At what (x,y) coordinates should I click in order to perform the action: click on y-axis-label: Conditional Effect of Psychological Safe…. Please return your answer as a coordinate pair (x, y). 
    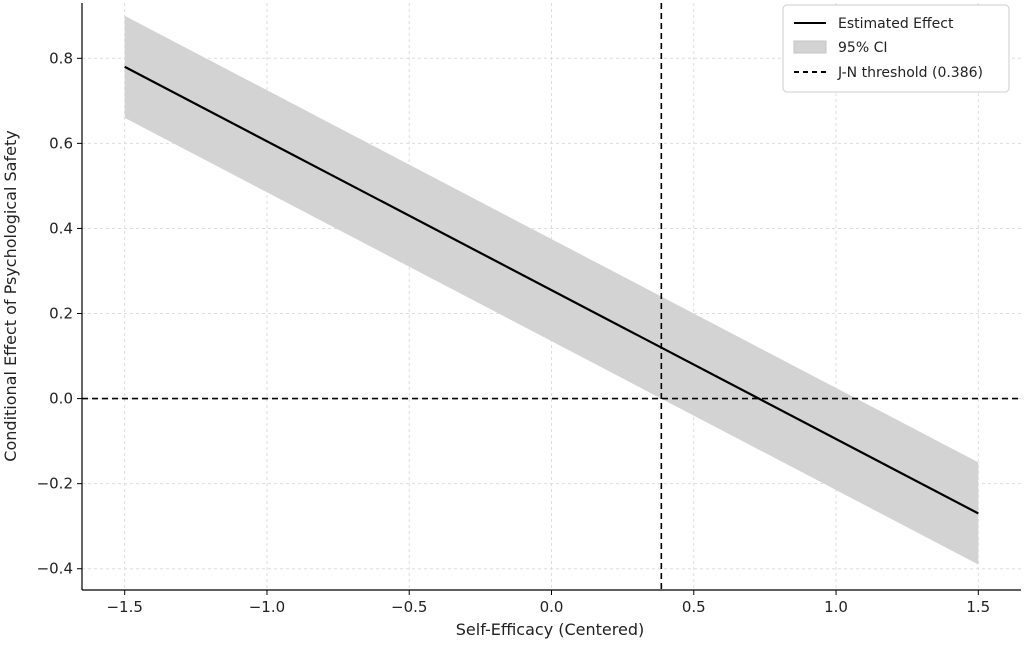
    Looking at the image, I should click on (10, 295).